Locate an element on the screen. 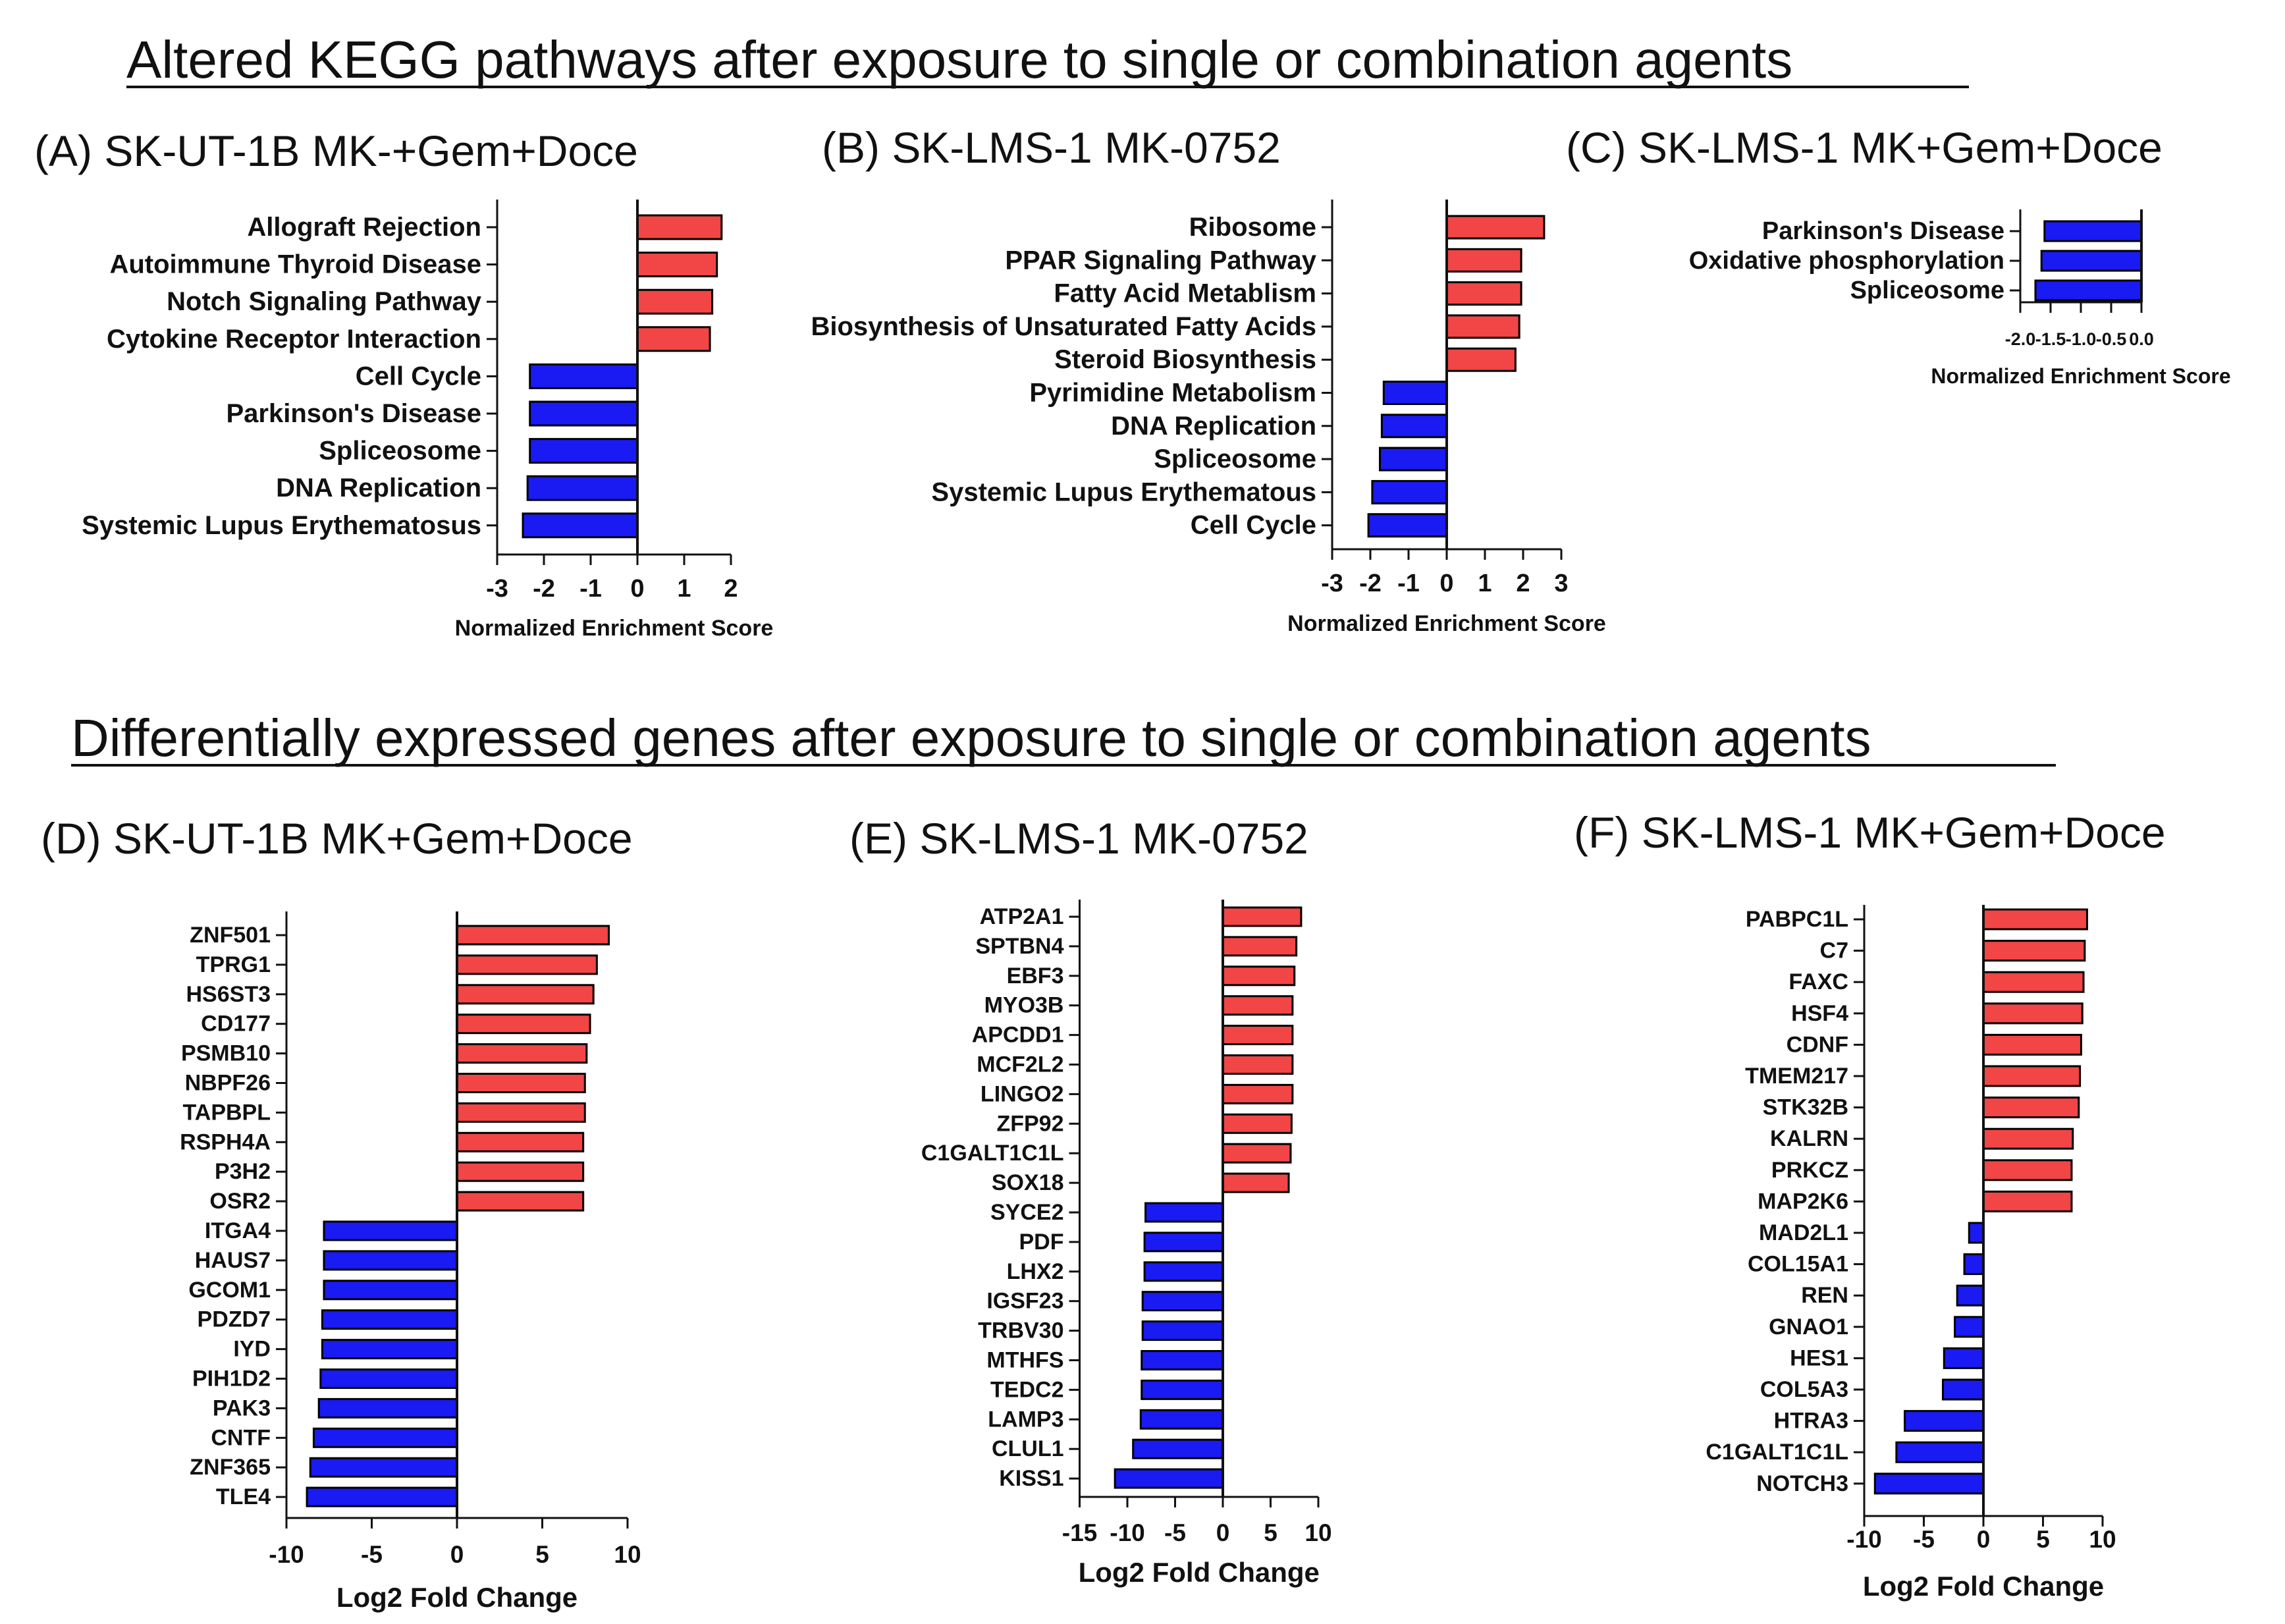 The width and height of the screenshot is (2285, 1624). bar-autoimmune-thyroid-disease is located at coordinates (677, 265).